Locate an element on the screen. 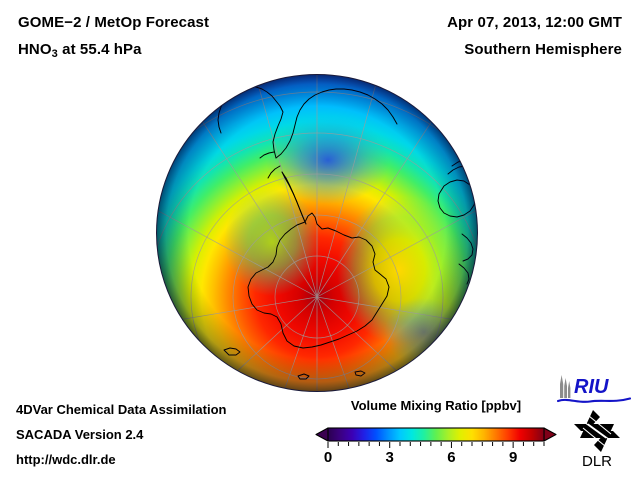 The image size is (640, 480). dlr-logo: DLR is located at coordinates (597, 439).